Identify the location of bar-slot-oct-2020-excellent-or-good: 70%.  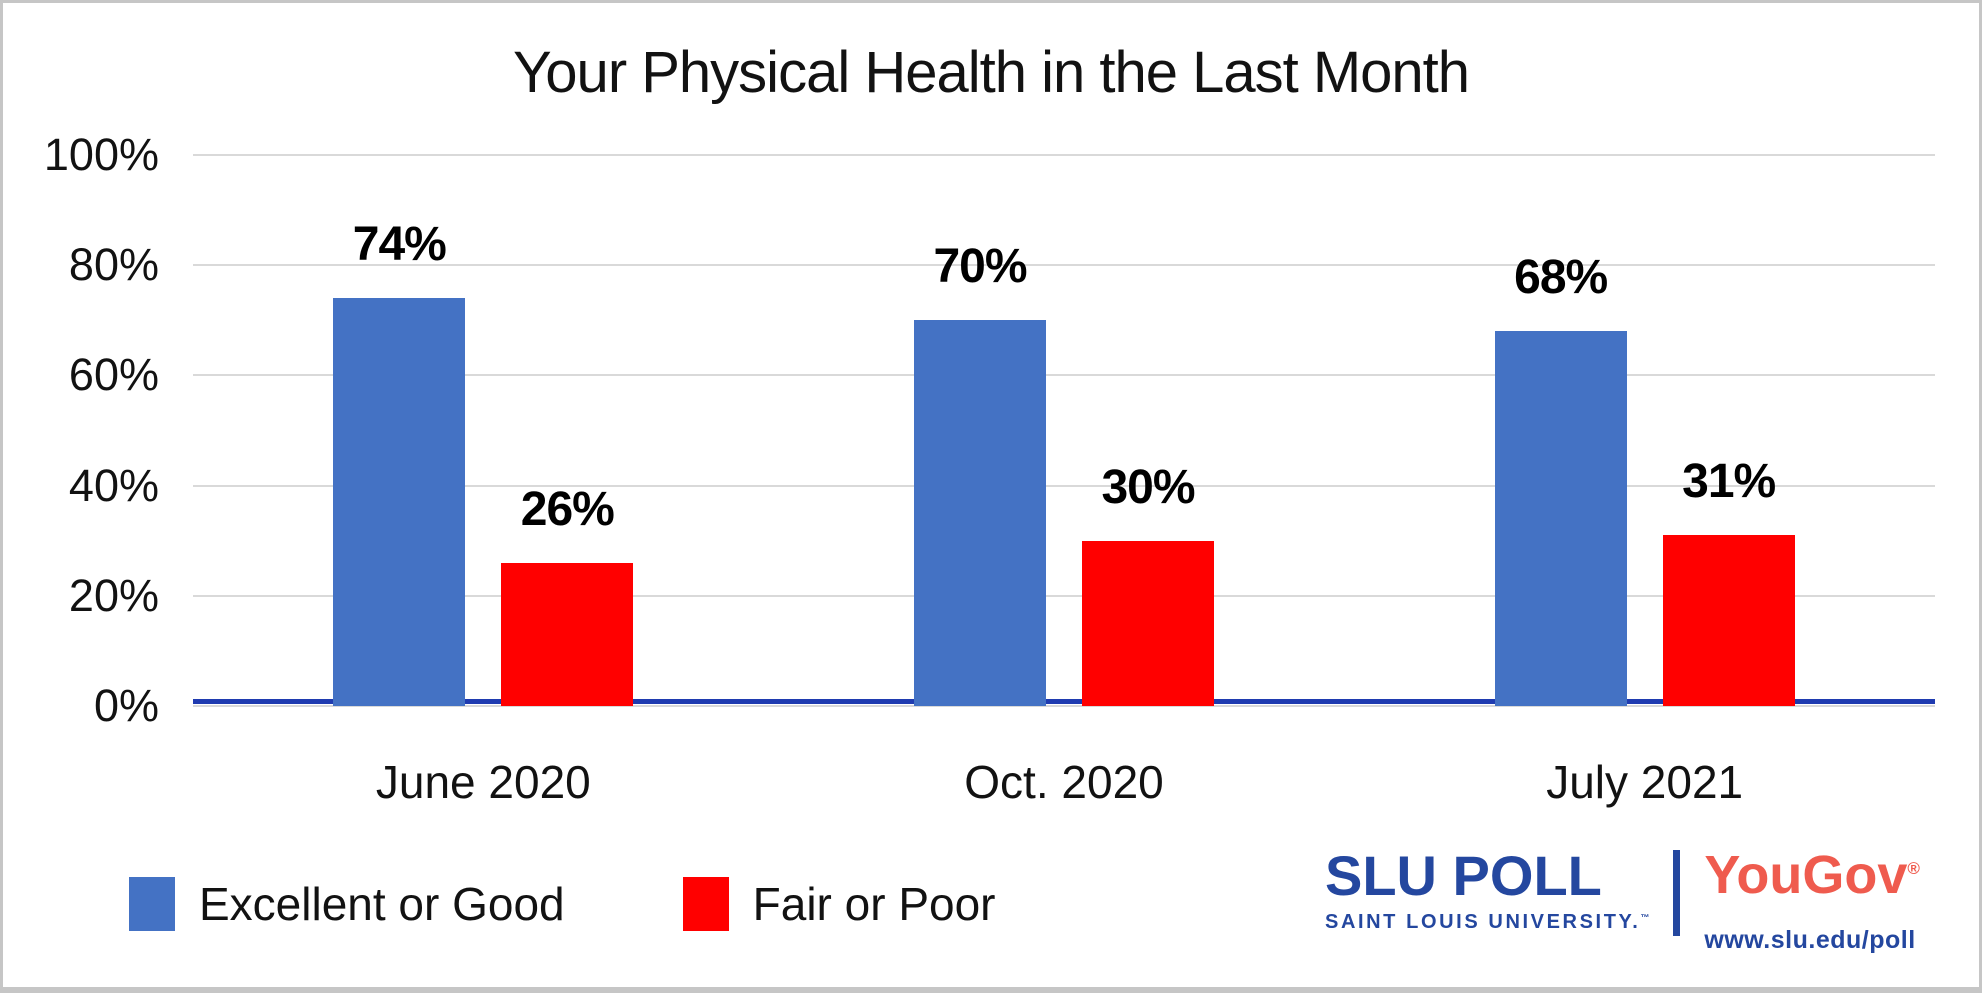
(980, 430).